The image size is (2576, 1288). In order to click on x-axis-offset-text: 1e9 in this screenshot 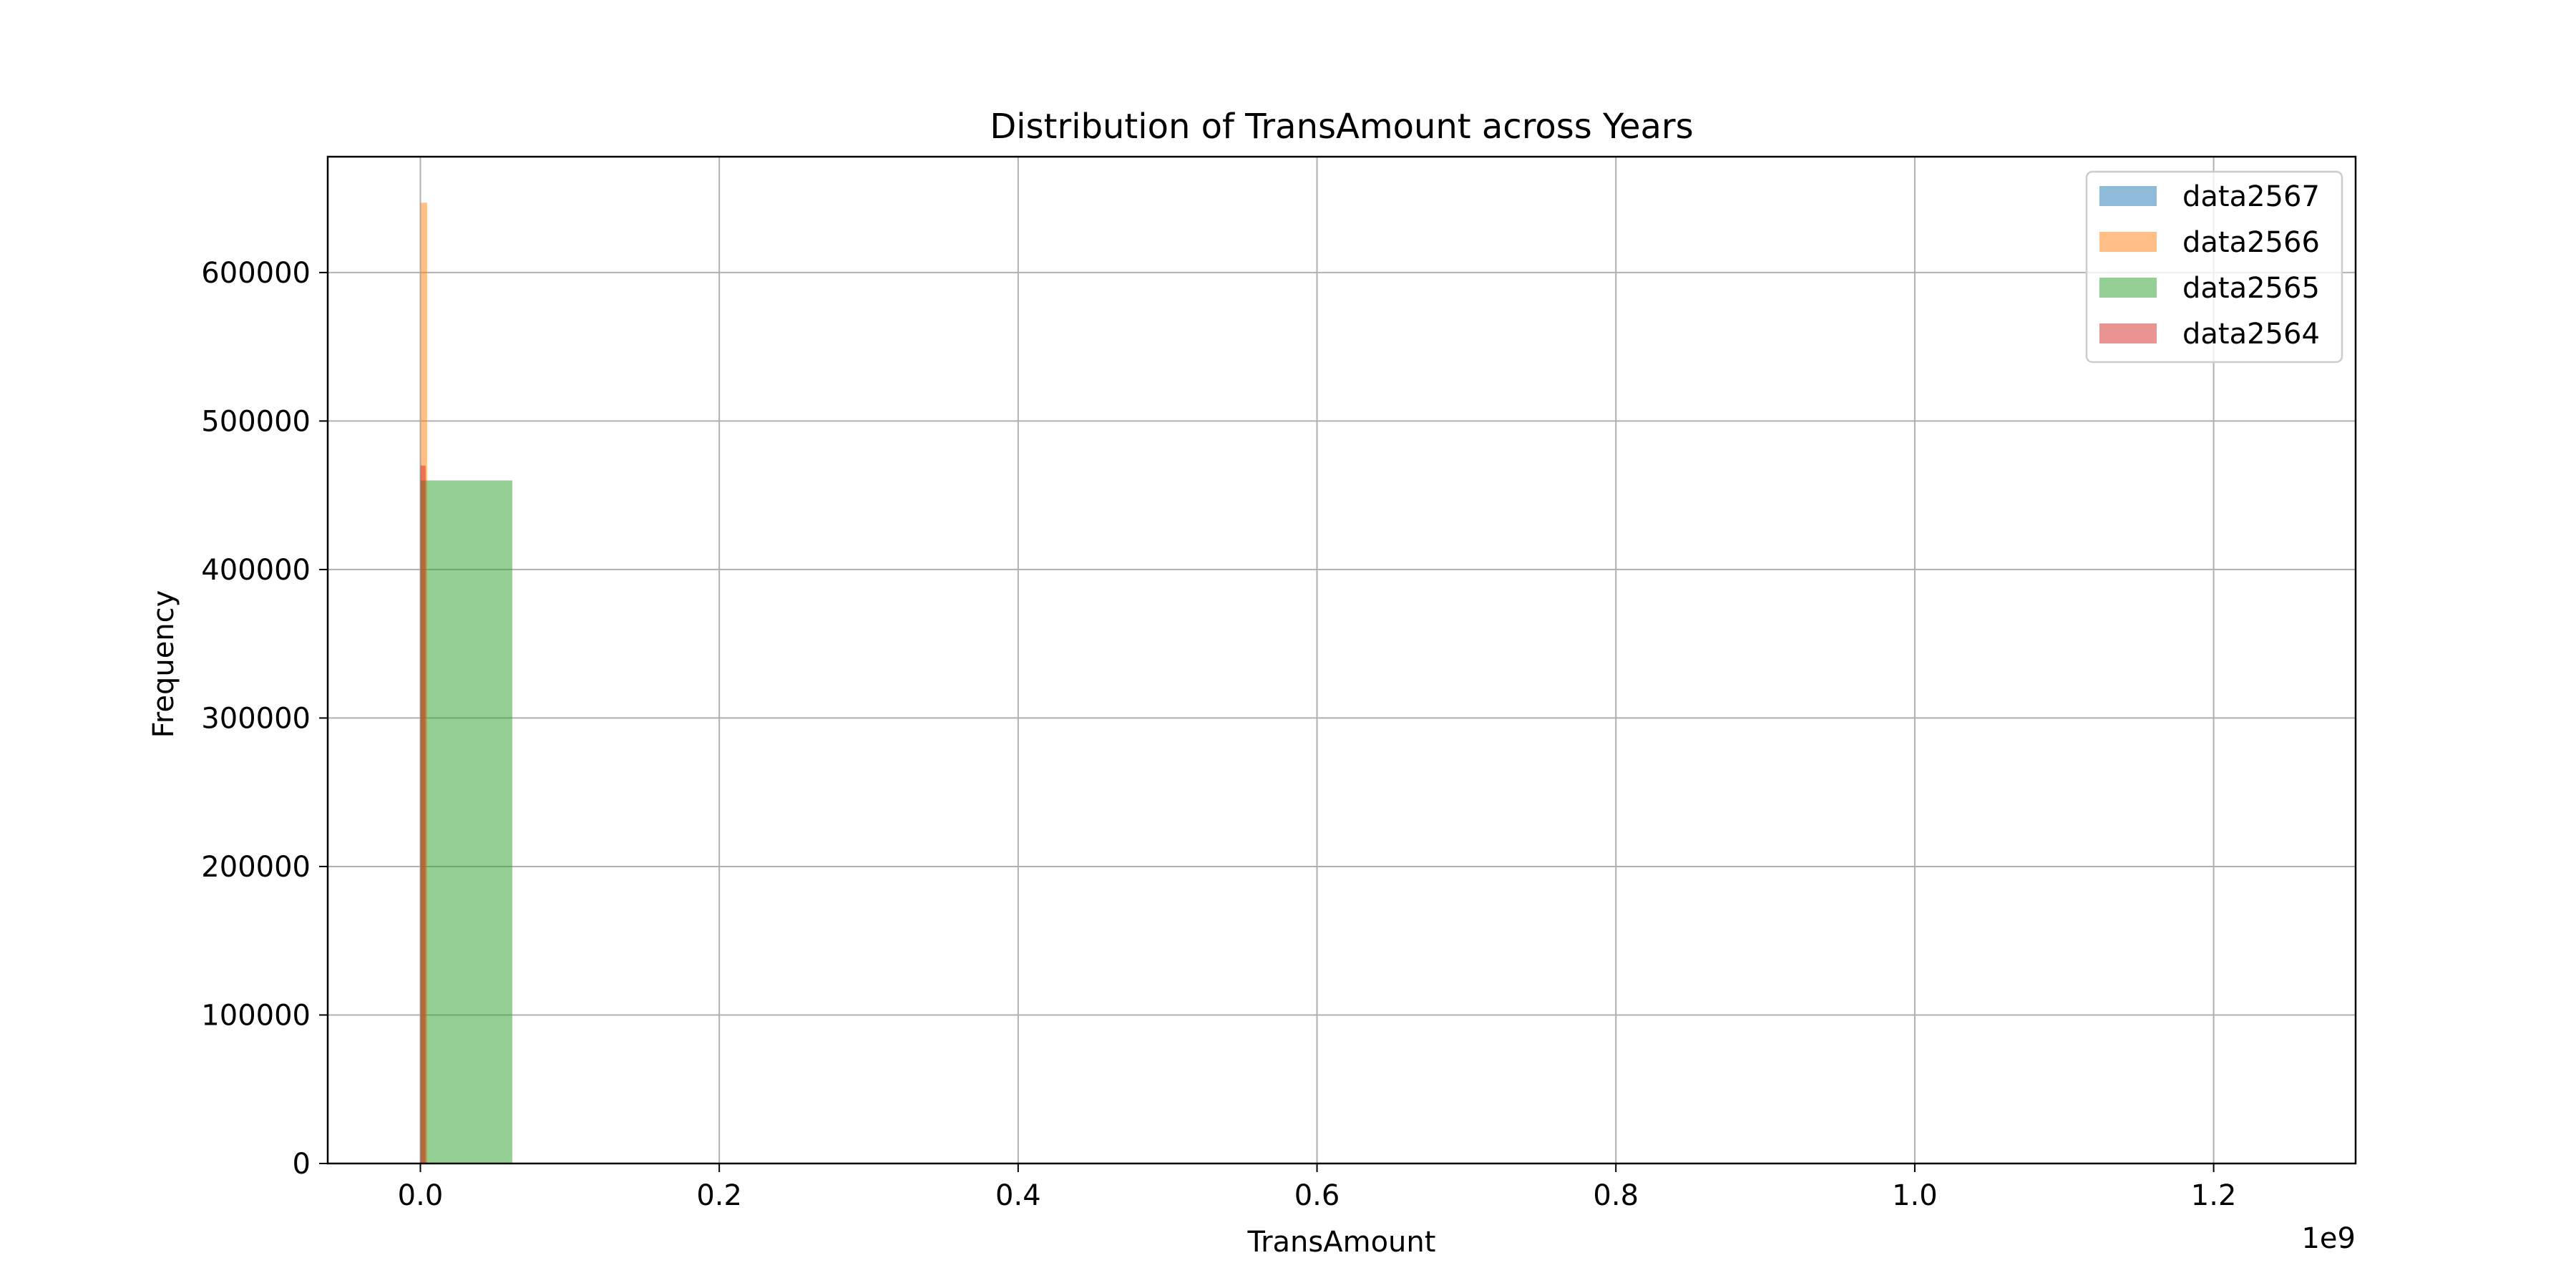, I will do `click(2328, 1238)`.